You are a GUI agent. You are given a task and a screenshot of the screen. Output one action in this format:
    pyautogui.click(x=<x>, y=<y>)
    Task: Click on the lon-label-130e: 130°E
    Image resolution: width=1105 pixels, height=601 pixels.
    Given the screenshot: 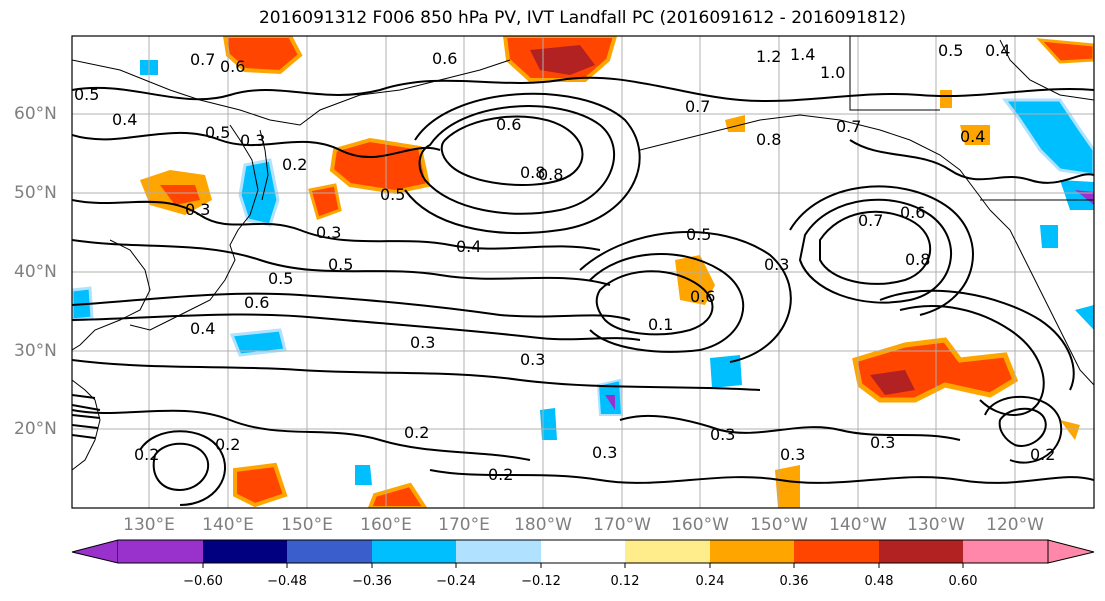 What is the action you would take?
    pyautogui.click(x=149, y=525)
    